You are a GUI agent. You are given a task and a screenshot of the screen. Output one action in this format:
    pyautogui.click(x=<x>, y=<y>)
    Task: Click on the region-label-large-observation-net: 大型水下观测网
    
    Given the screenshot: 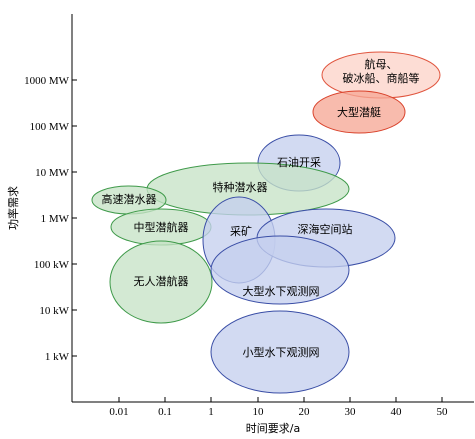 What is the action you would take?
    pyautogui.click(x=281, y=291)
    